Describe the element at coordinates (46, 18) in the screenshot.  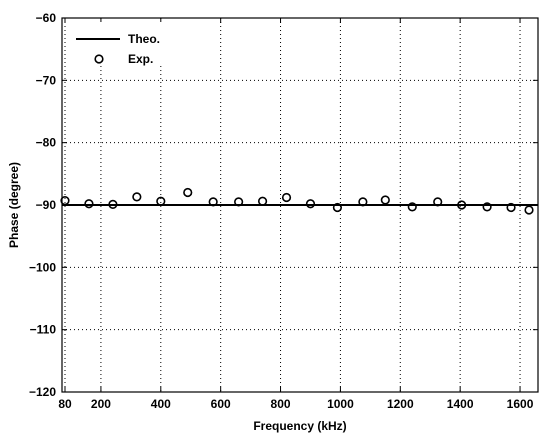
I see `y-tick-label: −60` at that location.